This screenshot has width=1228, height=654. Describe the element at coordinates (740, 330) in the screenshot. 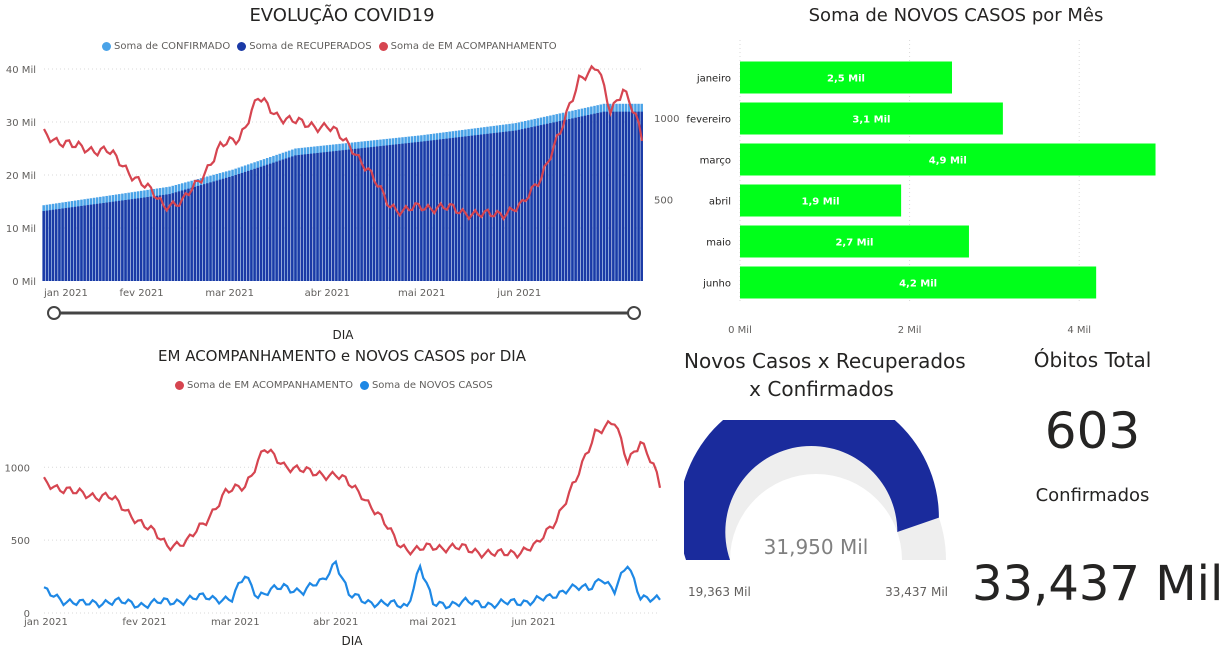

I see `x-tick-label: 0 Mil` at that location.